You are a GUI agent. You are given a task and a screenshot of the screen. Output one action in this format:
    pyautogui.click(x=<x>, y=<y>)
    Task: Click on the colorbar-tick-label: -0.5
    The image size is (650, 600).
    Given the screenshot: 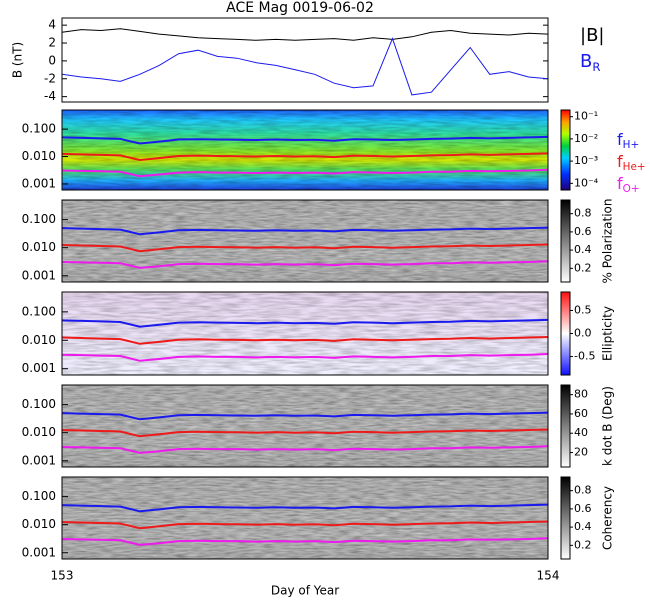 What is the action you would take?
    pyautogui.click(x=584, y=356)
    